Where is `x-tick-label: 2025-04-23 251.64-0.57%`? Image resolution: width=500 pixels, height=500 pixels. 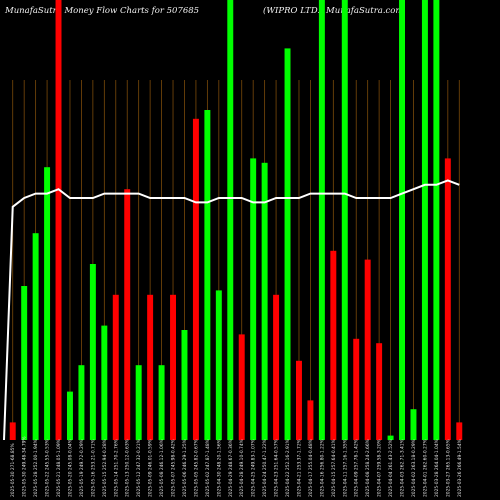 x-tick-label: 2025-04-23 251.64-0.57% is located at coordinates (277, 468).